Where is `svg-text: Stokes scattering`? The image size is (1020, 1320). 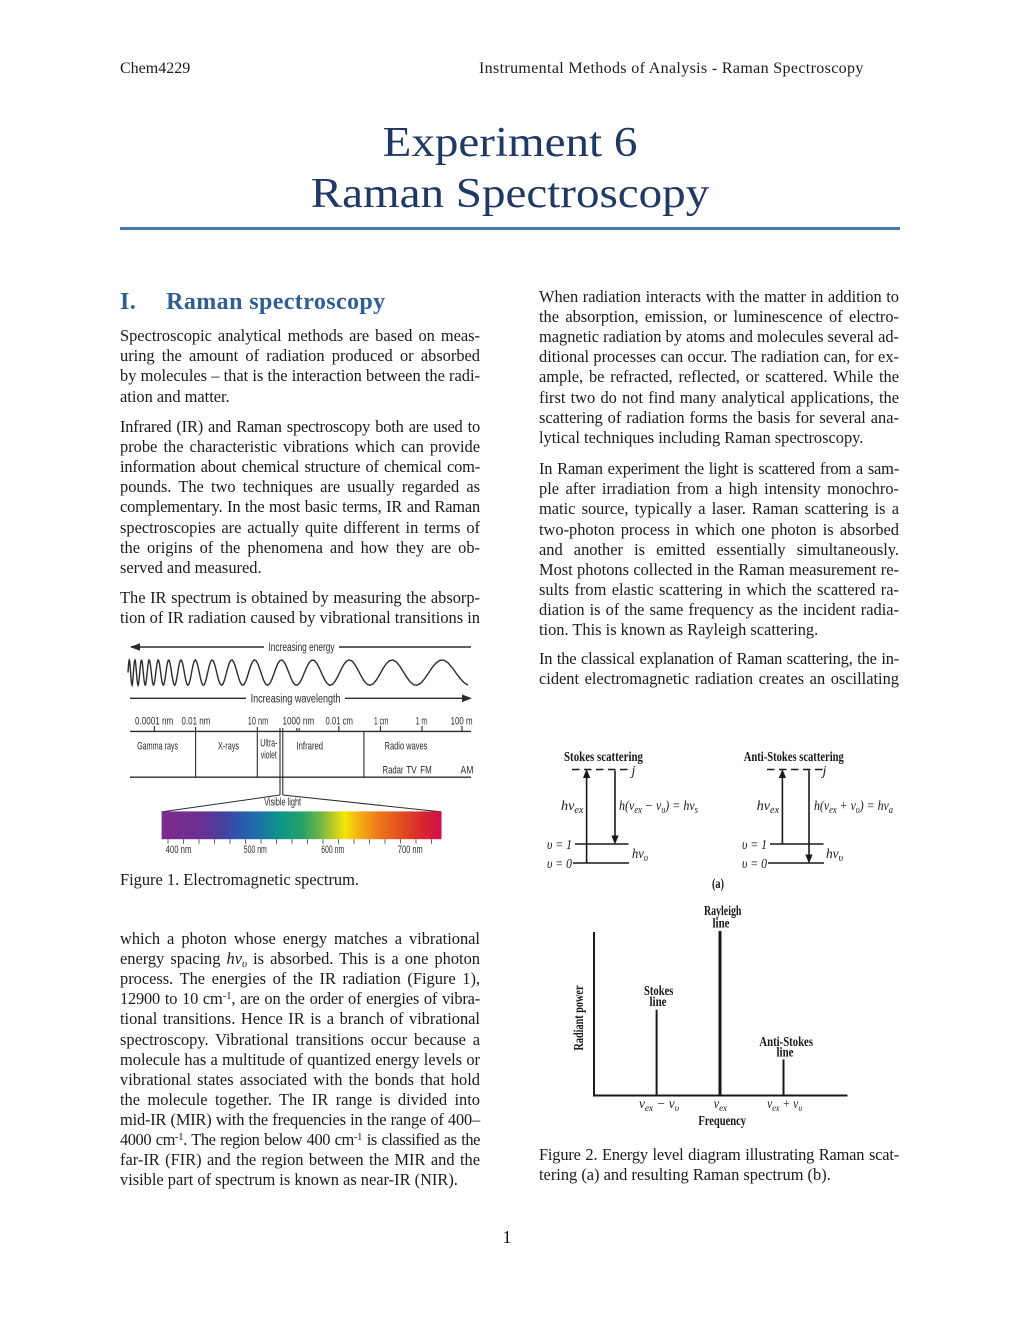
svg-text: Stokes scattering is located at coordinates (603, 757).